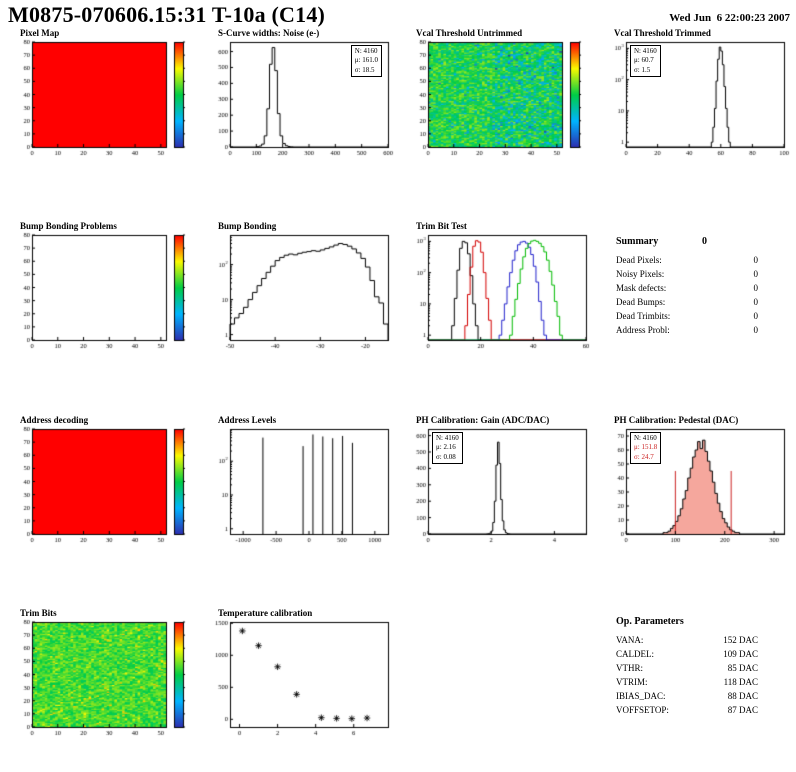 The image size is (796, 772). What do you see at coordinates (103, 293) in the screenshot?
I see `bump-problems-canvas` at bounding box center [103, 293].